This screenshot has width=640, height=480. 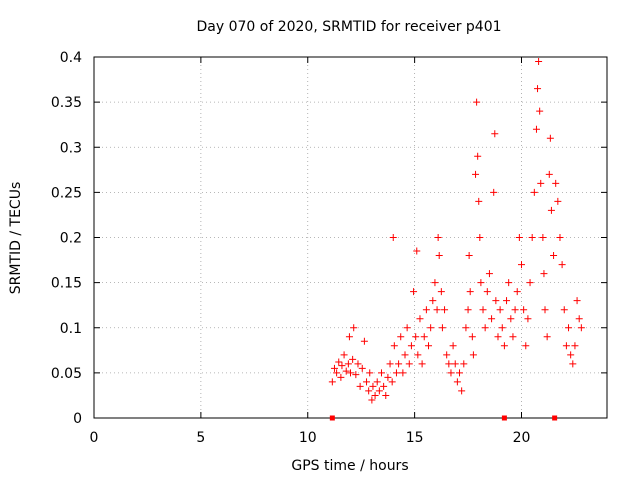 What do you see at coordinates (415, 438) in the screenshot?
I see `x-tick-label: 15` at bounding box center [415, 438].